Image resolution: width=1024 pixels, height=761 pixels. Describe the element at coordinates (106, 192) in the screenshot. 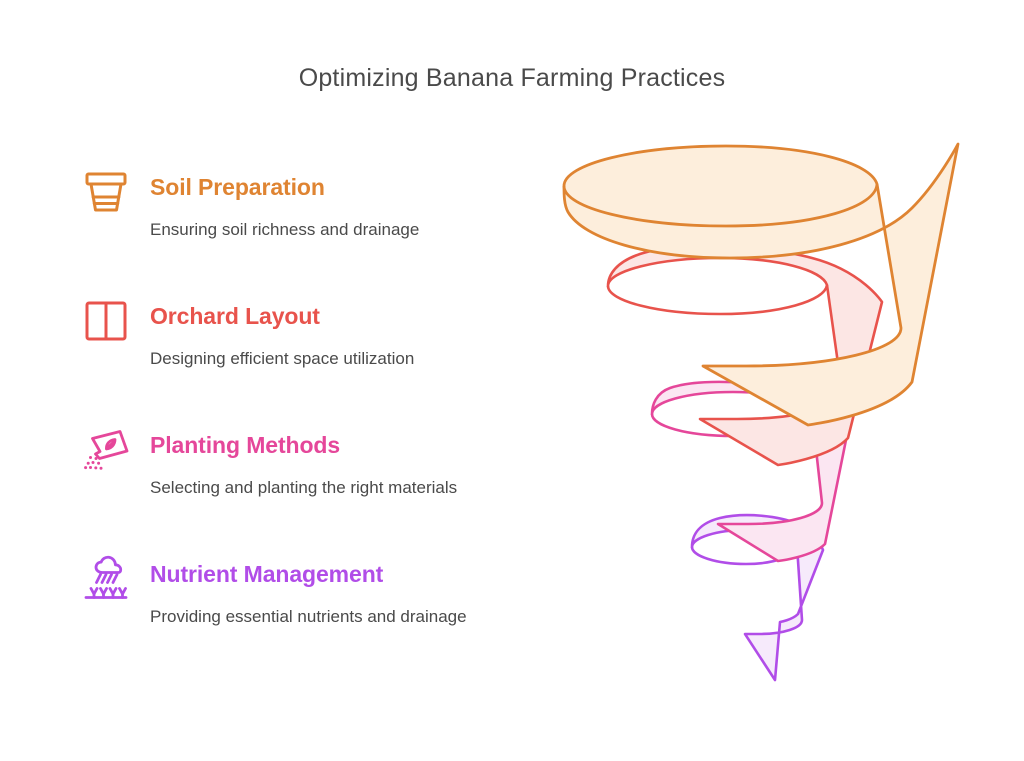

I see `plant-pot-icon` at that location.